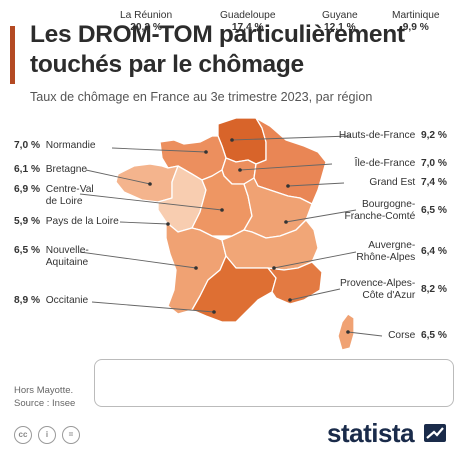 The height and width of the screenshot is (461, 461). Describe the element at coordinates (71, 435) in the screenshot. I see `nd-icon: =` at that location.